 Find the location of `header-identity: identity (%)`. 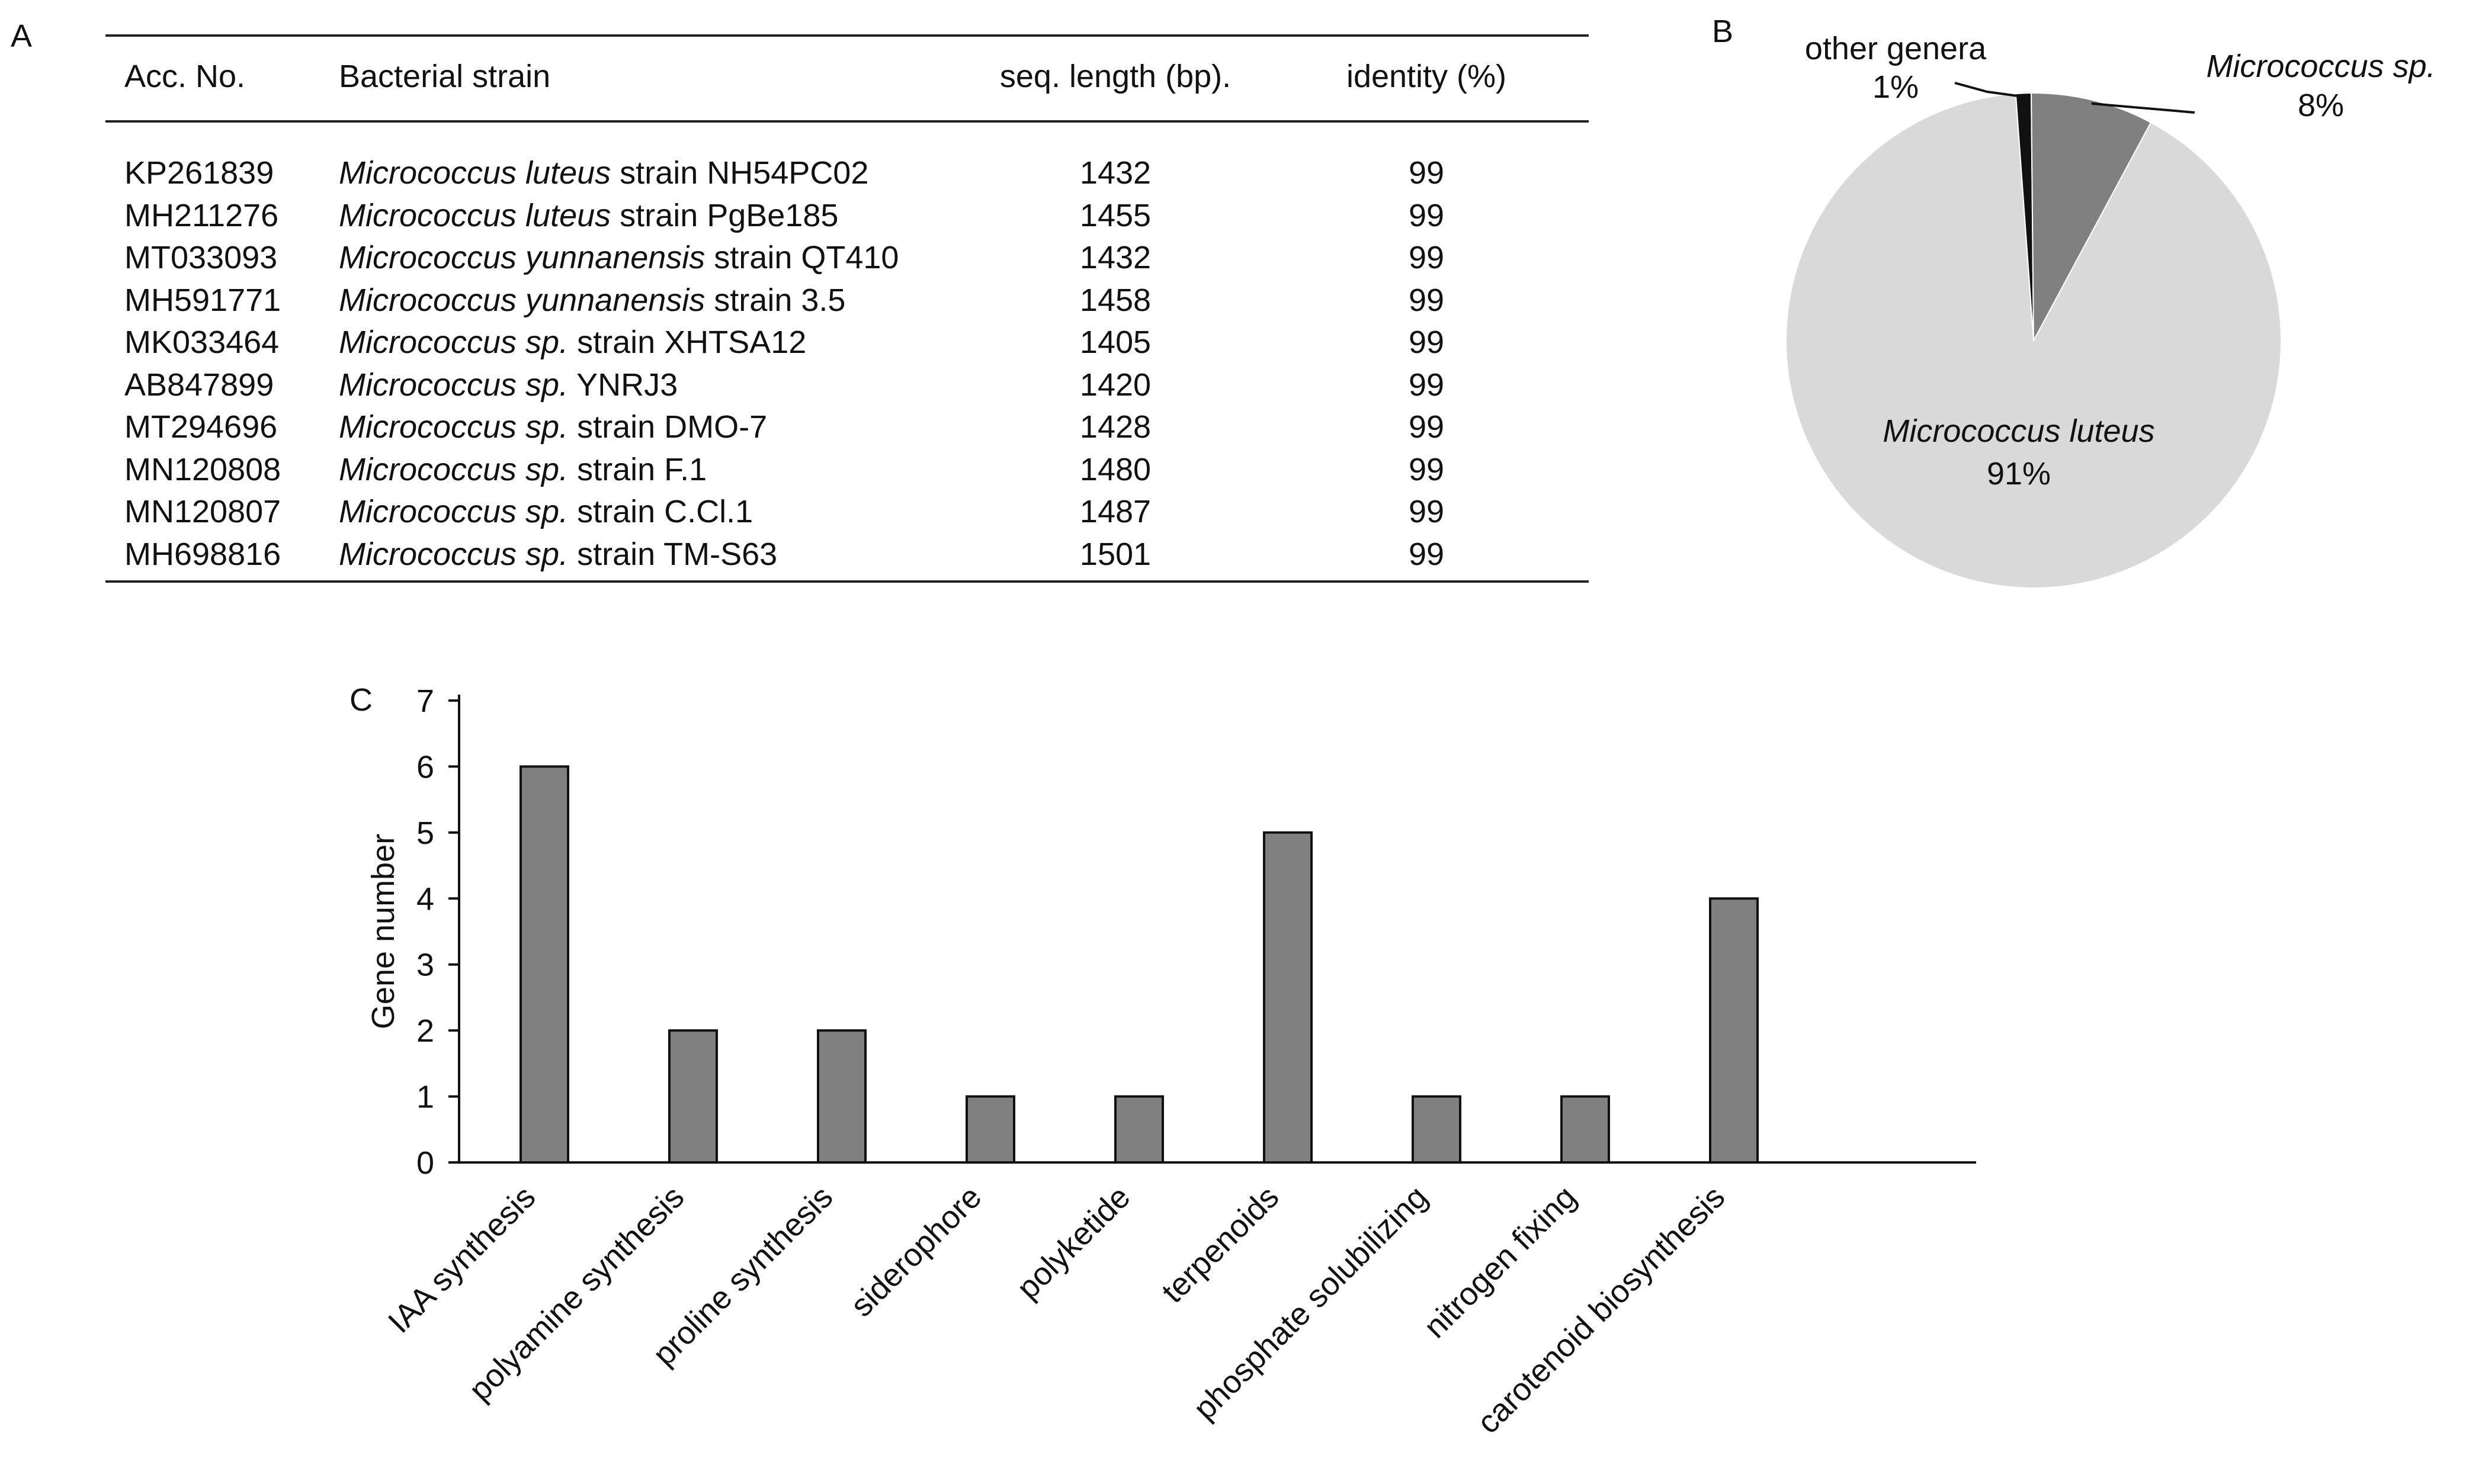

header-identity: identity (%) is located at coordinates (1426, 77).